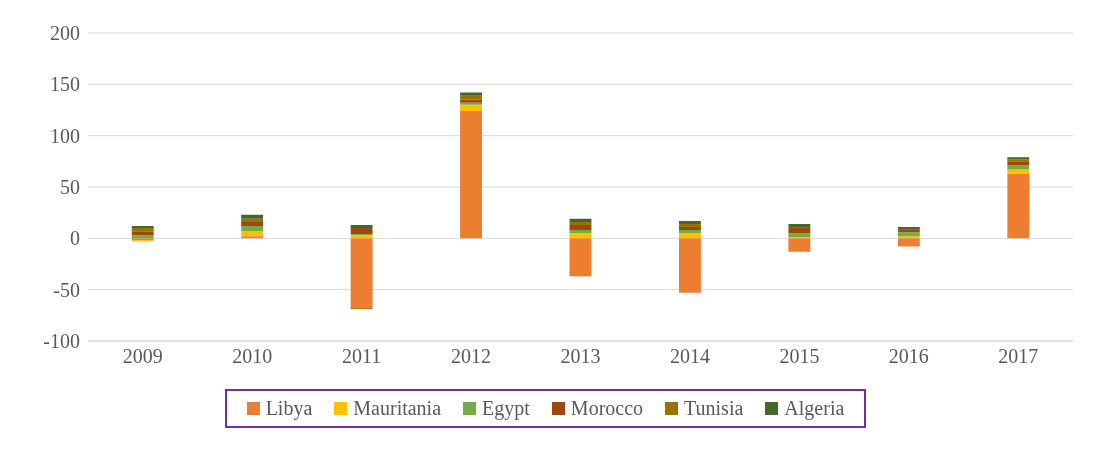  I want to click on x-tick-label: 2013, so click(580, 356).